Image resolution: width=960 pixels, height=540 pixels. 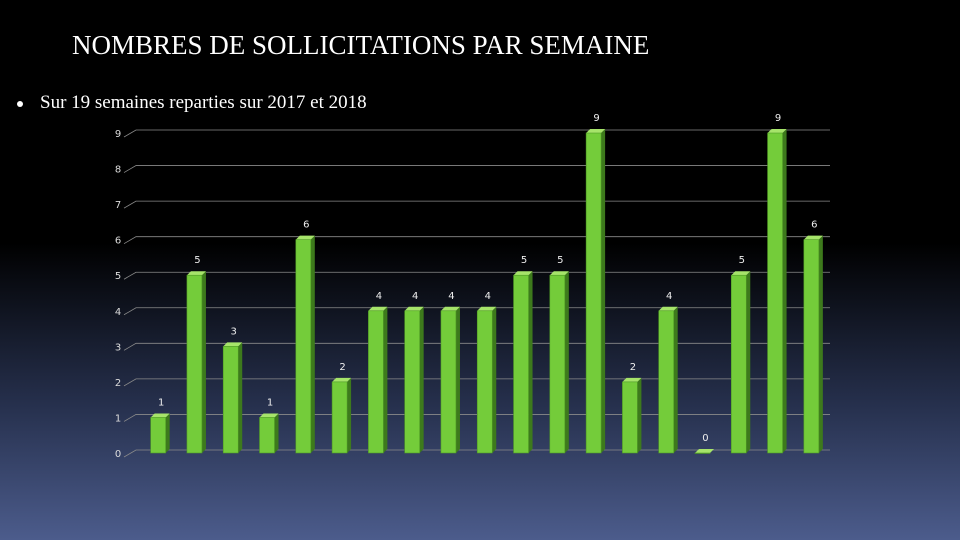 I want to click on slide-title: NOMBRES DE SOLLICITATIONS PAR SEMAINE, so click(x=360, y=45).